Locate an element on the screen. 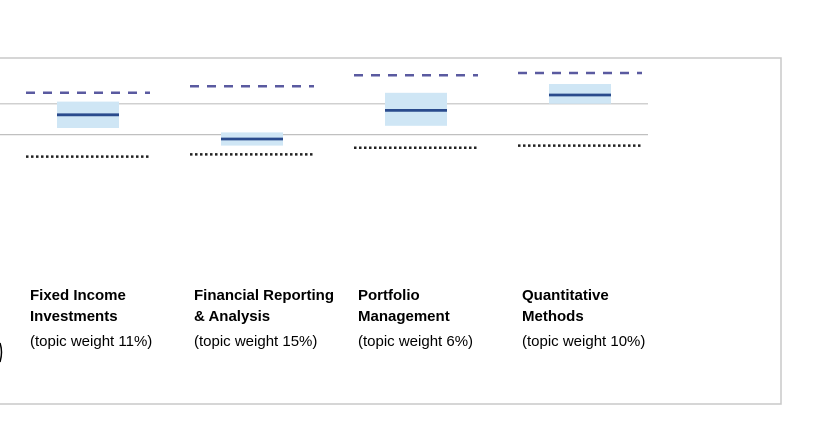  category-title-line: Fixed Income is located at coordinates (78, 295).